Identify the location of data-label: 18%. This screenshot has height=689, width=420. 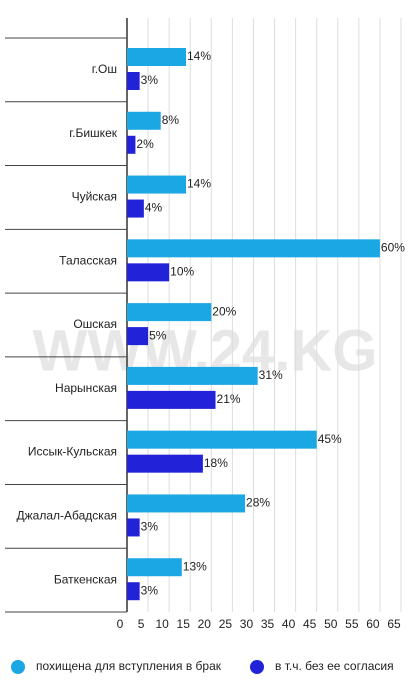
(216, 463).